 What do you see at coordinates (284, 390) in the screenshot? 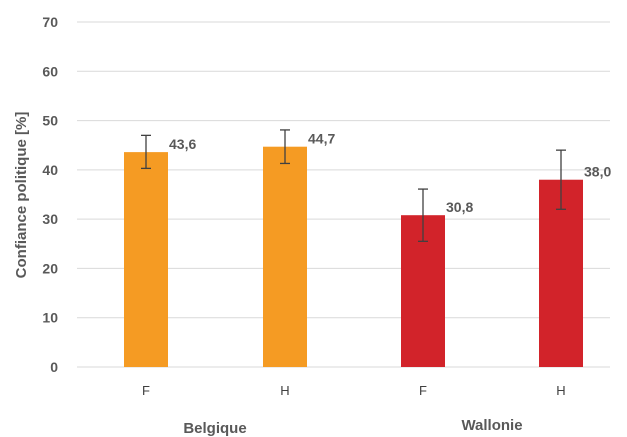
I see `category-label-belgique-h: H` at bounding box center [284, 390].